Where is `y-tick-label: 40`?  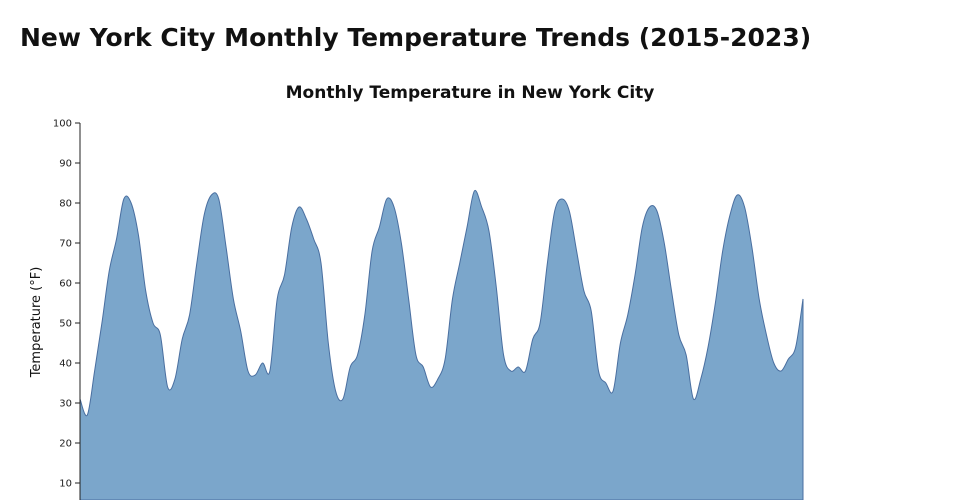
y-tick-label: 40 is located at coordinates (65, 364).